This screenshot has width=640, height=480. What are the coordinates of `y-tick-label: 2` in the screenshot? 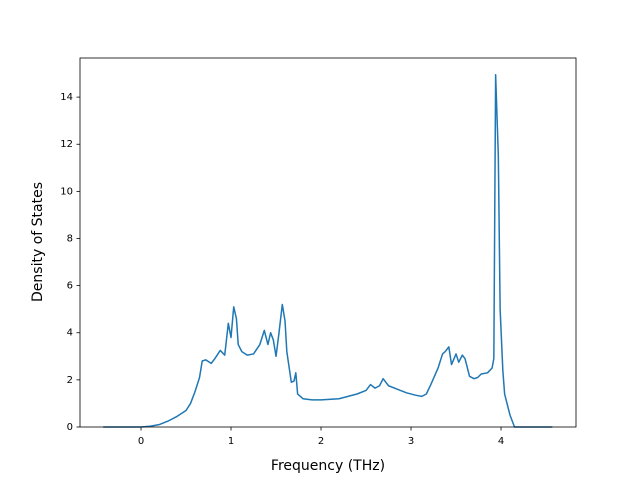 It's located at (70, 380).